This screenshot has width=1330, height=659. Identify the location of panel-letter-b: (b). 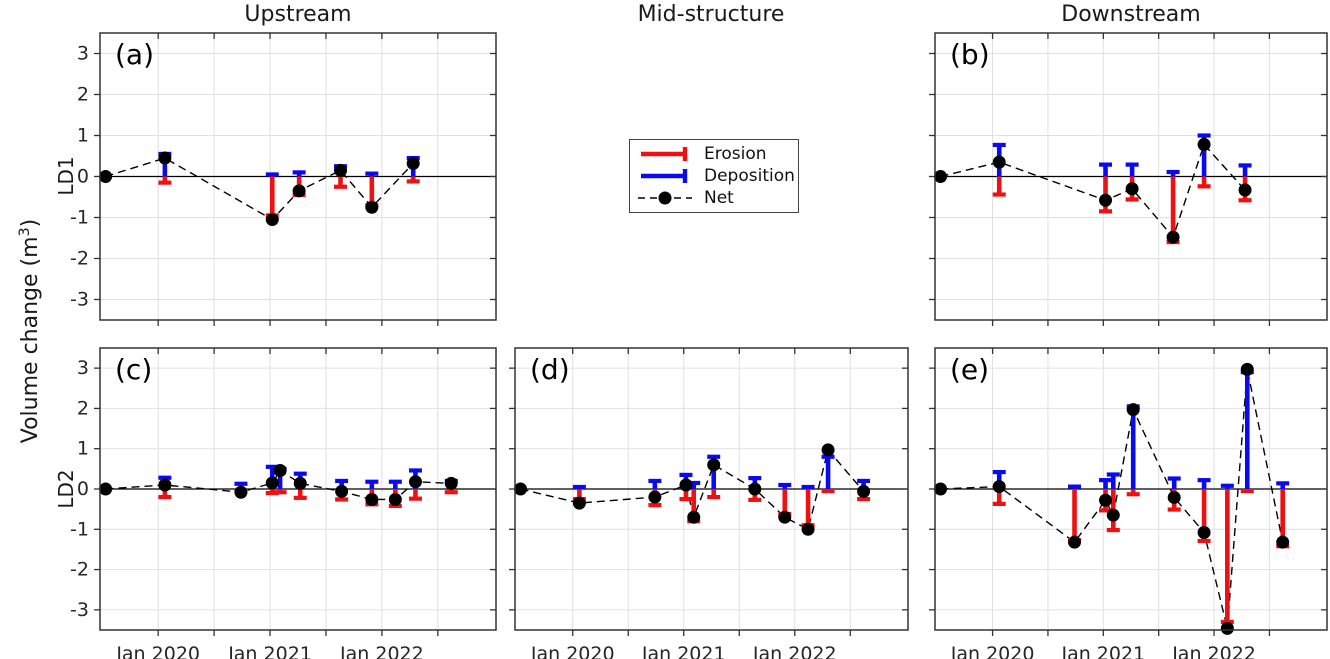
(970, 54).